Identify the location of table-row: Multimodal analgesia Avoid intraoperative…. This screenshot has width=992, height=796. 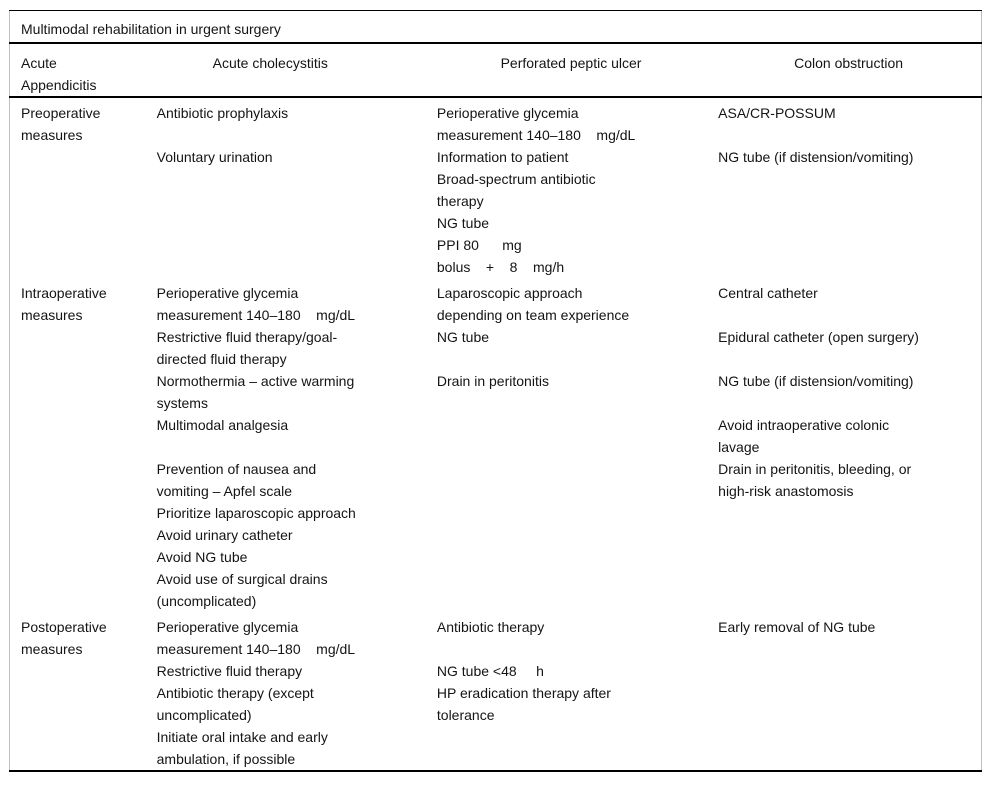
(496, 436).